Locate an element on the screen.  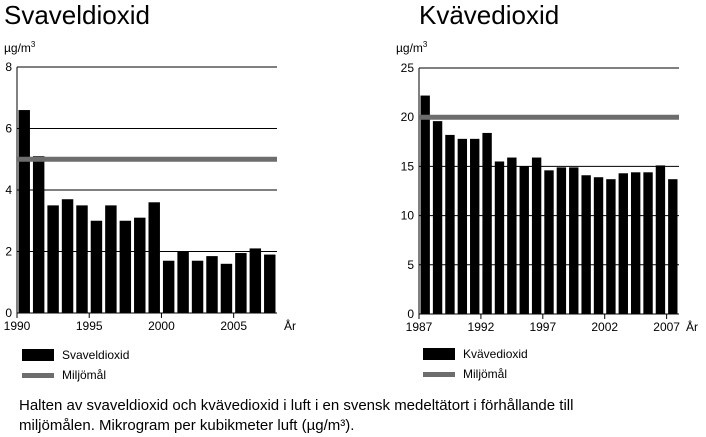
y-tick-label: 15 is located at coordinates (408, 166).